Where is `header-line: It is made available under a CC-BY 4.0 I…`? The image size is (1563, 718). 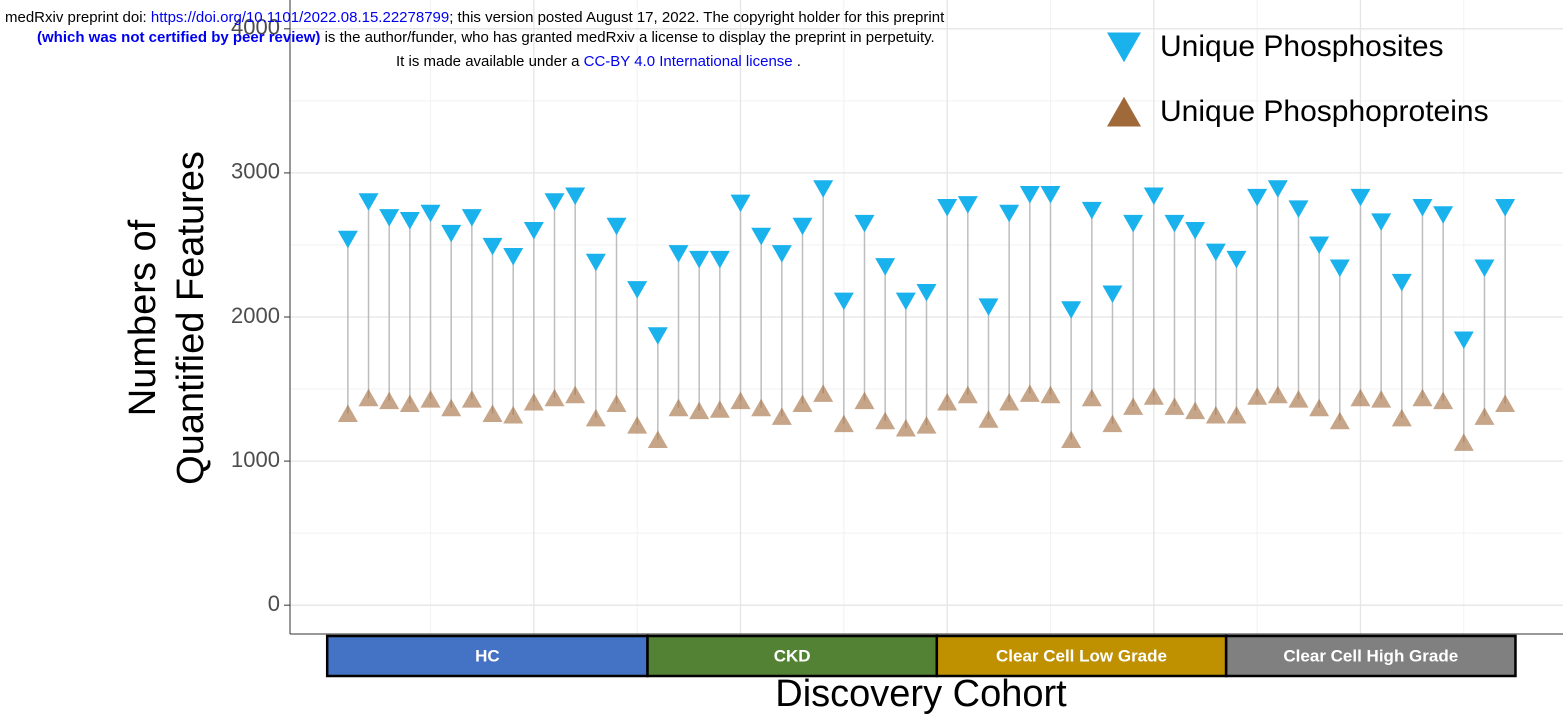
header-line: It is made available under a CC-BY 4.0 I… is located at coordinates (598, 61).